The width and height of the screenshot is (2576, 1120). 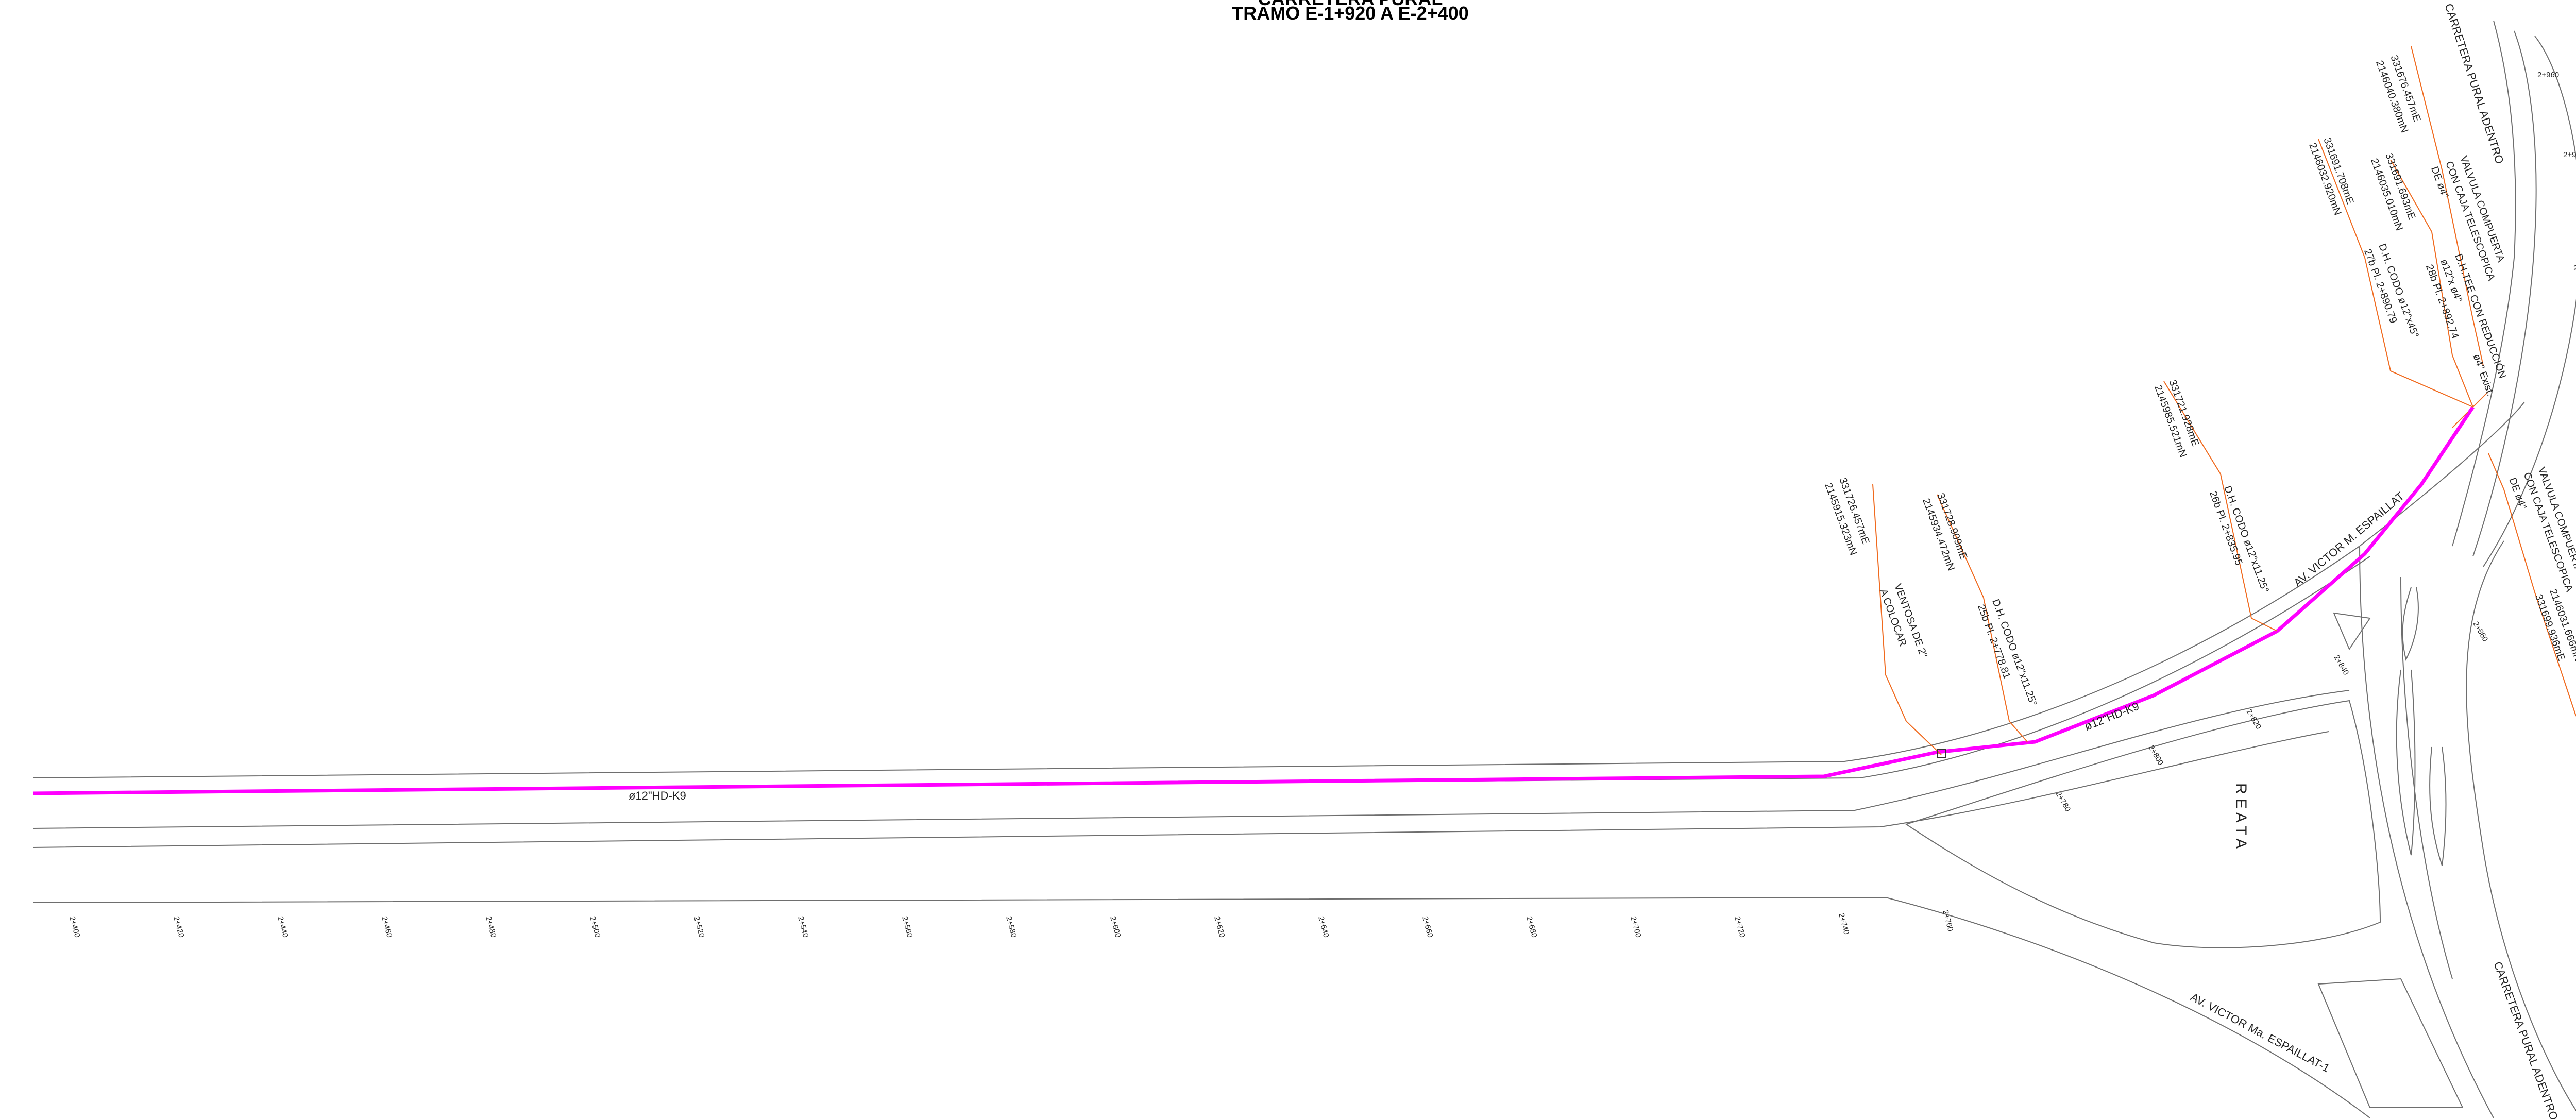 I want to click on station-label: 2+620, so click(x=1219, y=927).